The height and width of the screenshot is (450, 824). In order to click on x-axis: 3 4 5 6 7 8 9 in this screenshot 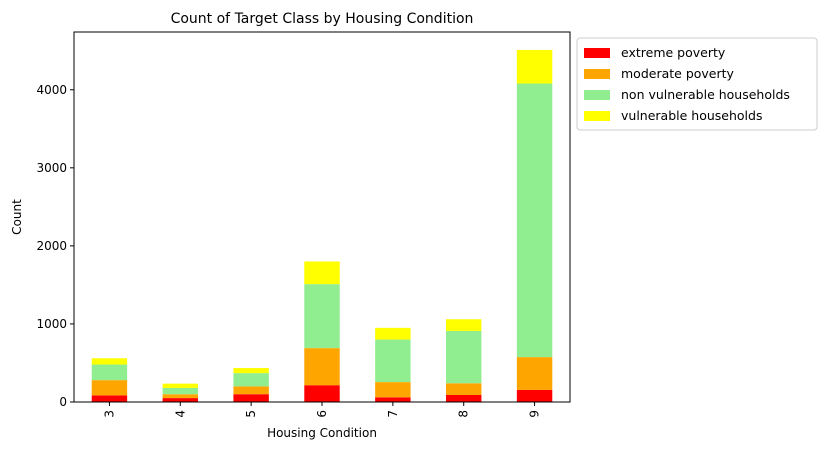, I will do `click(322, 410)`.